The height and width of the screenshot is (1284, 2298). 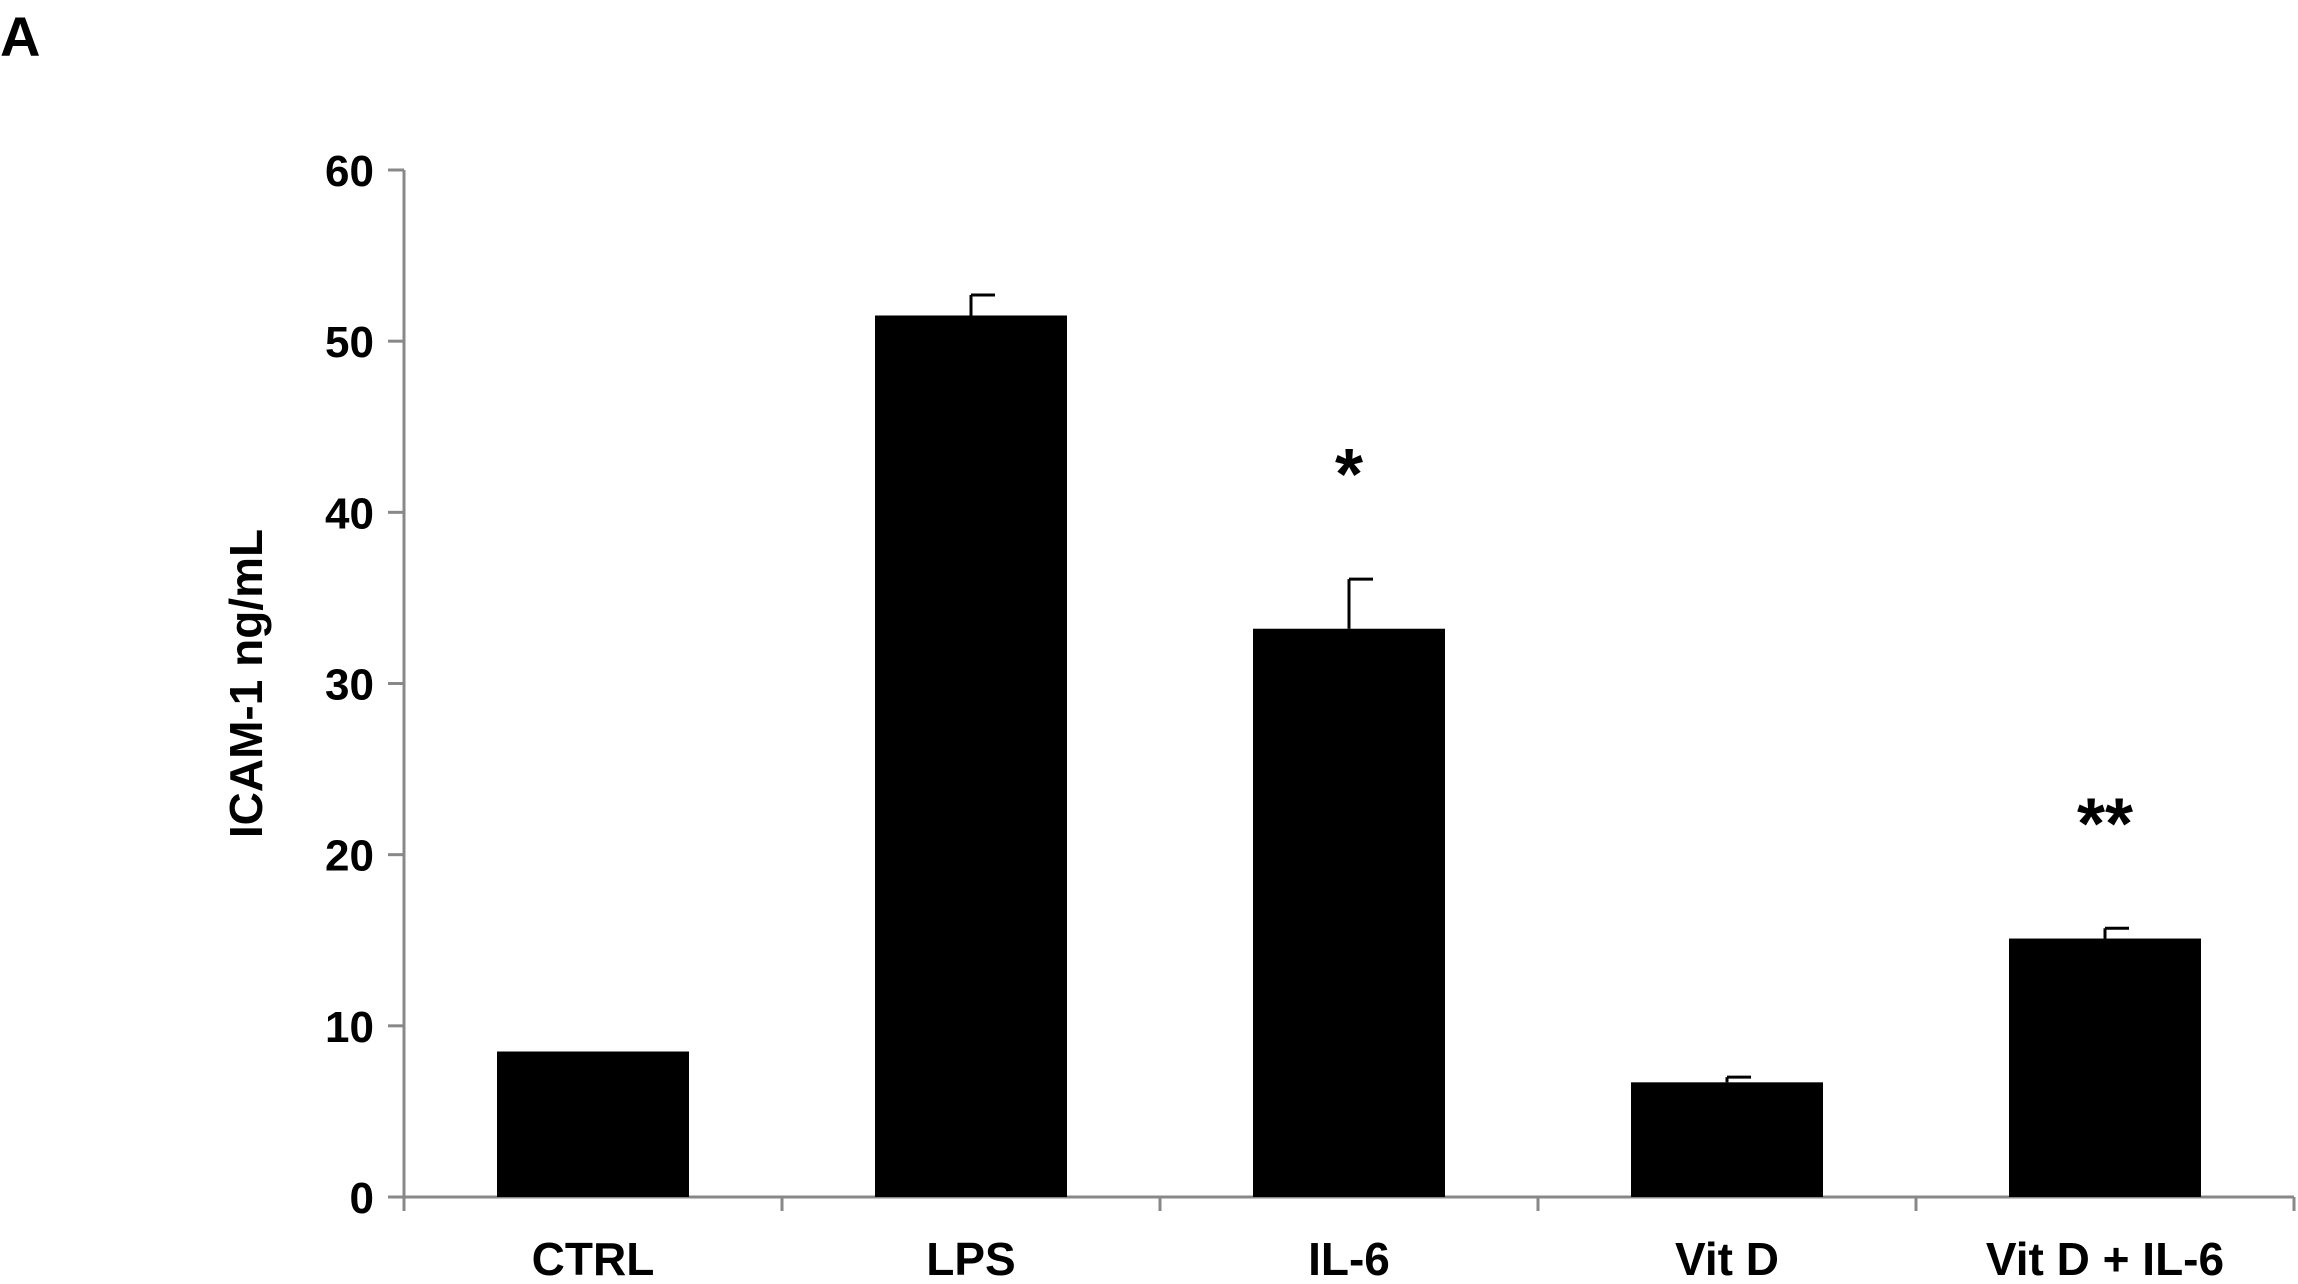 What do you see at coordinates (1727, 1258) in the screenshot?
I see `x-tick-label: Vit D` at bounding box center [1727, 1258].